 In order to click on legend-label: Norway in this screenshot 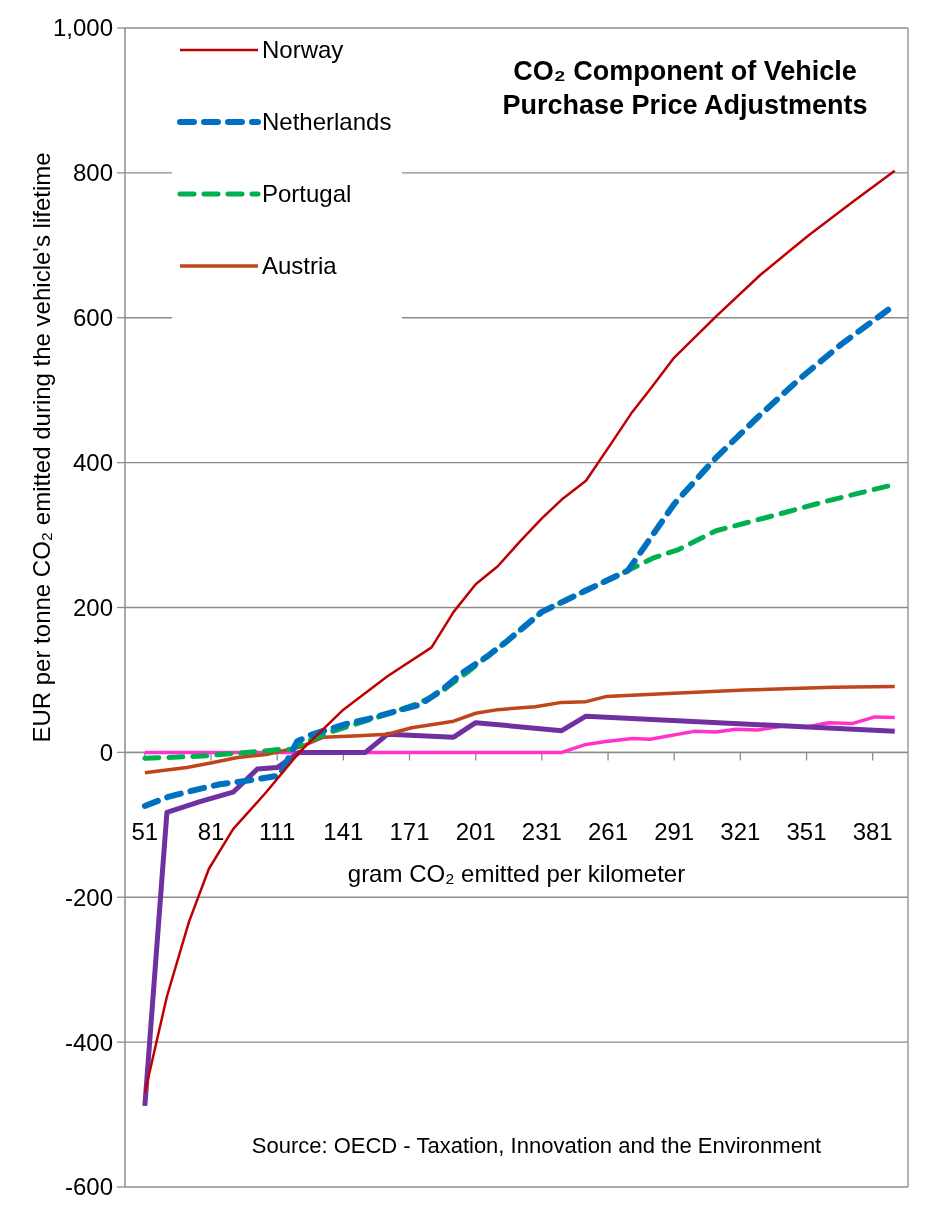, I will do `click(303, 50)`.